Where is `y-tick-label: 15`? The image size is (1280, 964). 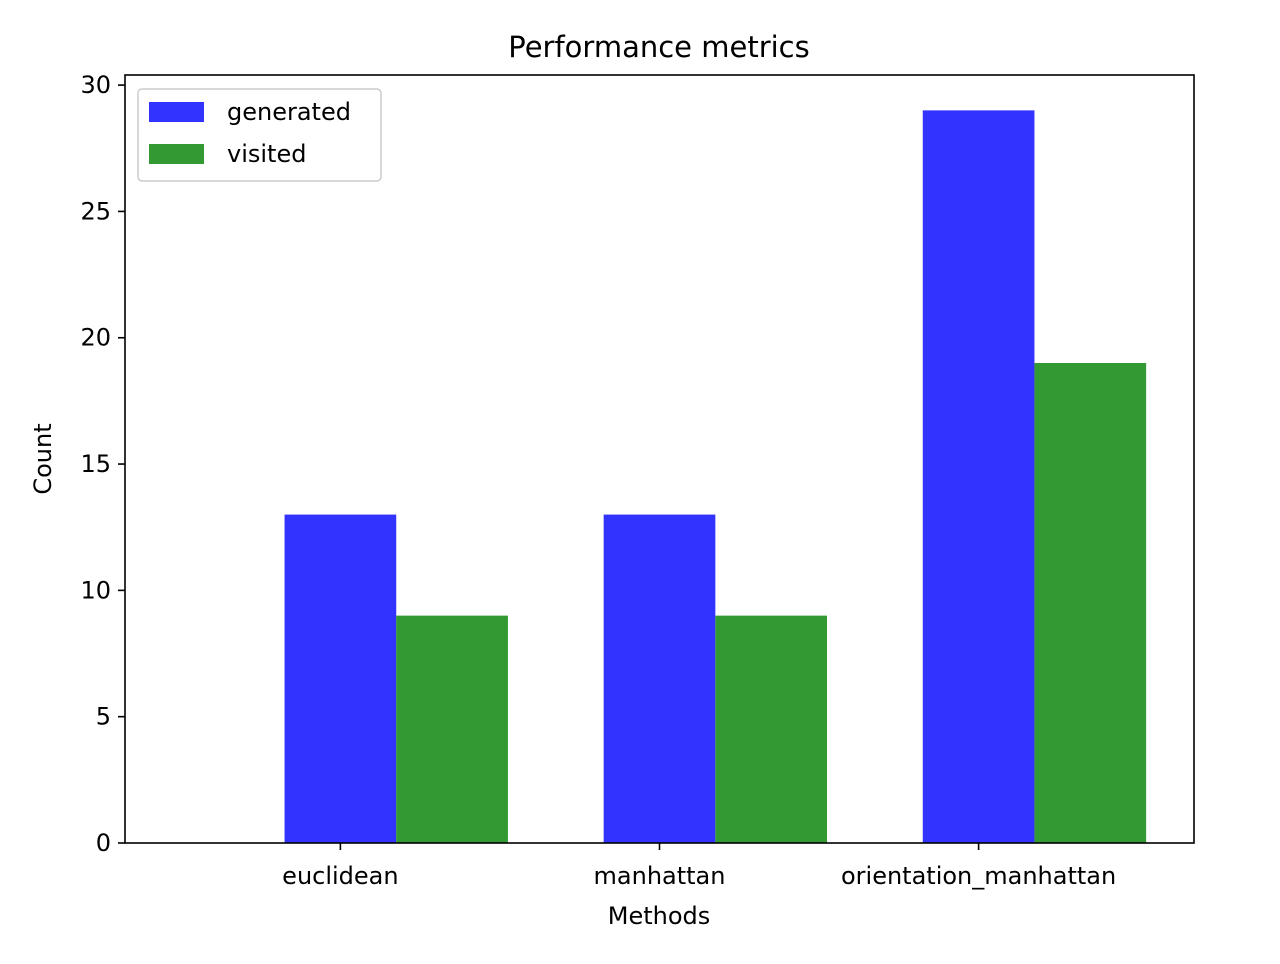 y-tick-label: 15 is located at coordinates (95, 464).